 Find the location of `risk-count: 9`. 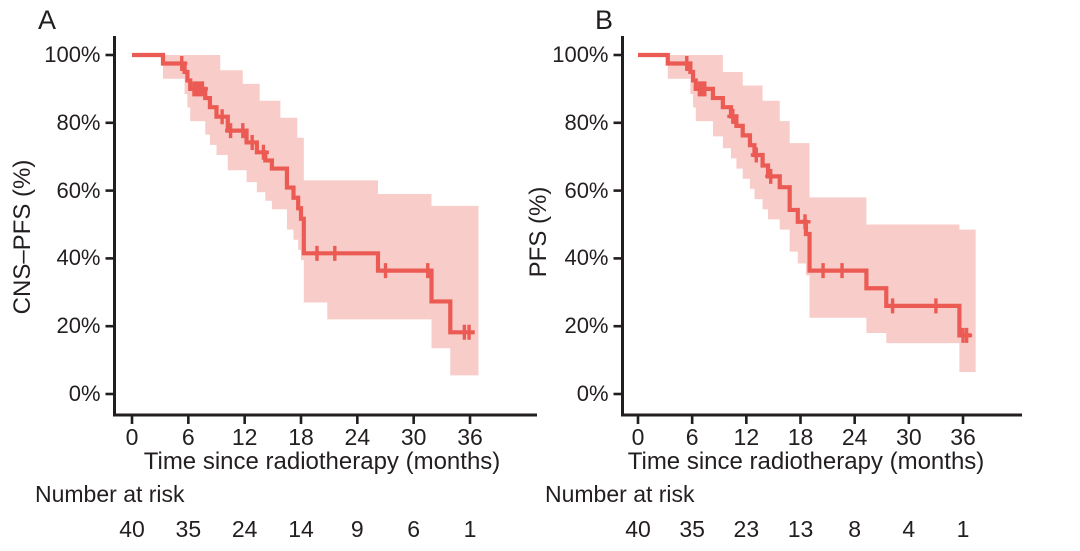

risk-count: 9 is located at coordinates (357, 529).